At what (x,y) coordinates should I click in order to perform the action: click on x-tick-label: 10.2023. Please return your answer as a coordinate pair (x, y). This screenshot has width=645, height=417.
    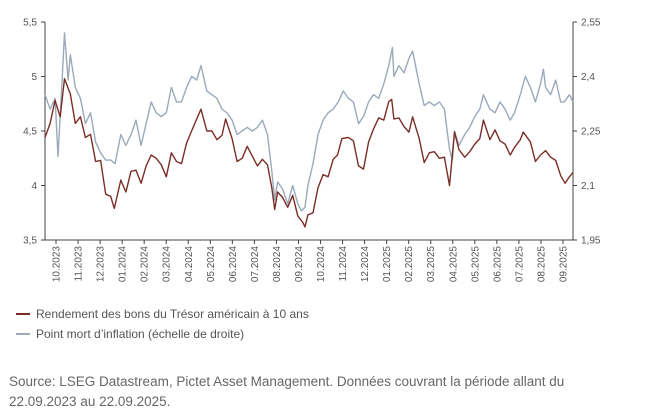
    Looking at the image, I should click on (57, 264).